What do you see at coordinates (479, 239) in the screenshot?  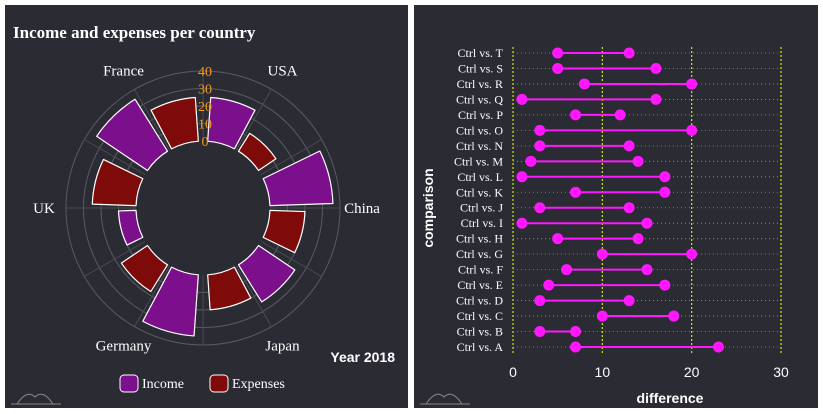 I see `y-tick-label: Ctrl vs. H` at bounding box center [479, 239].